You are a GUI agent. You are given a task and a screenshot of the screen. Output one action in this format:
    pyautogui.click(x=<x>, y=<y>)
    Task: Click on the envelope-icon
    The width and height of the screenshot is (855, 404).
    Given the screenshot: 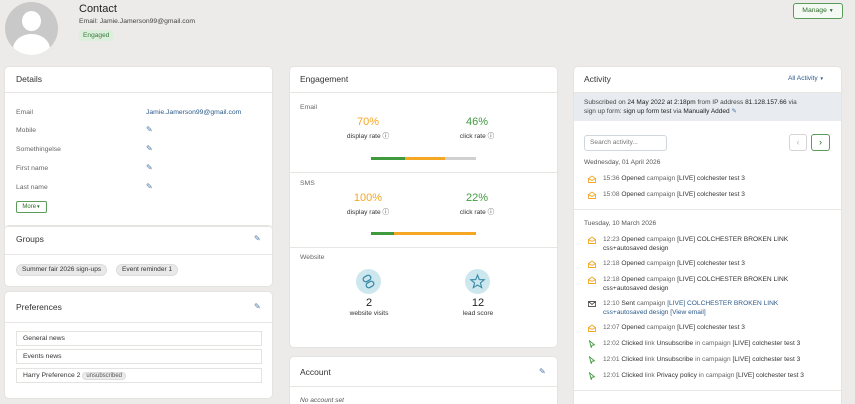 What is the action you would take?
    pyautogui.click(x=592, y=304)
    